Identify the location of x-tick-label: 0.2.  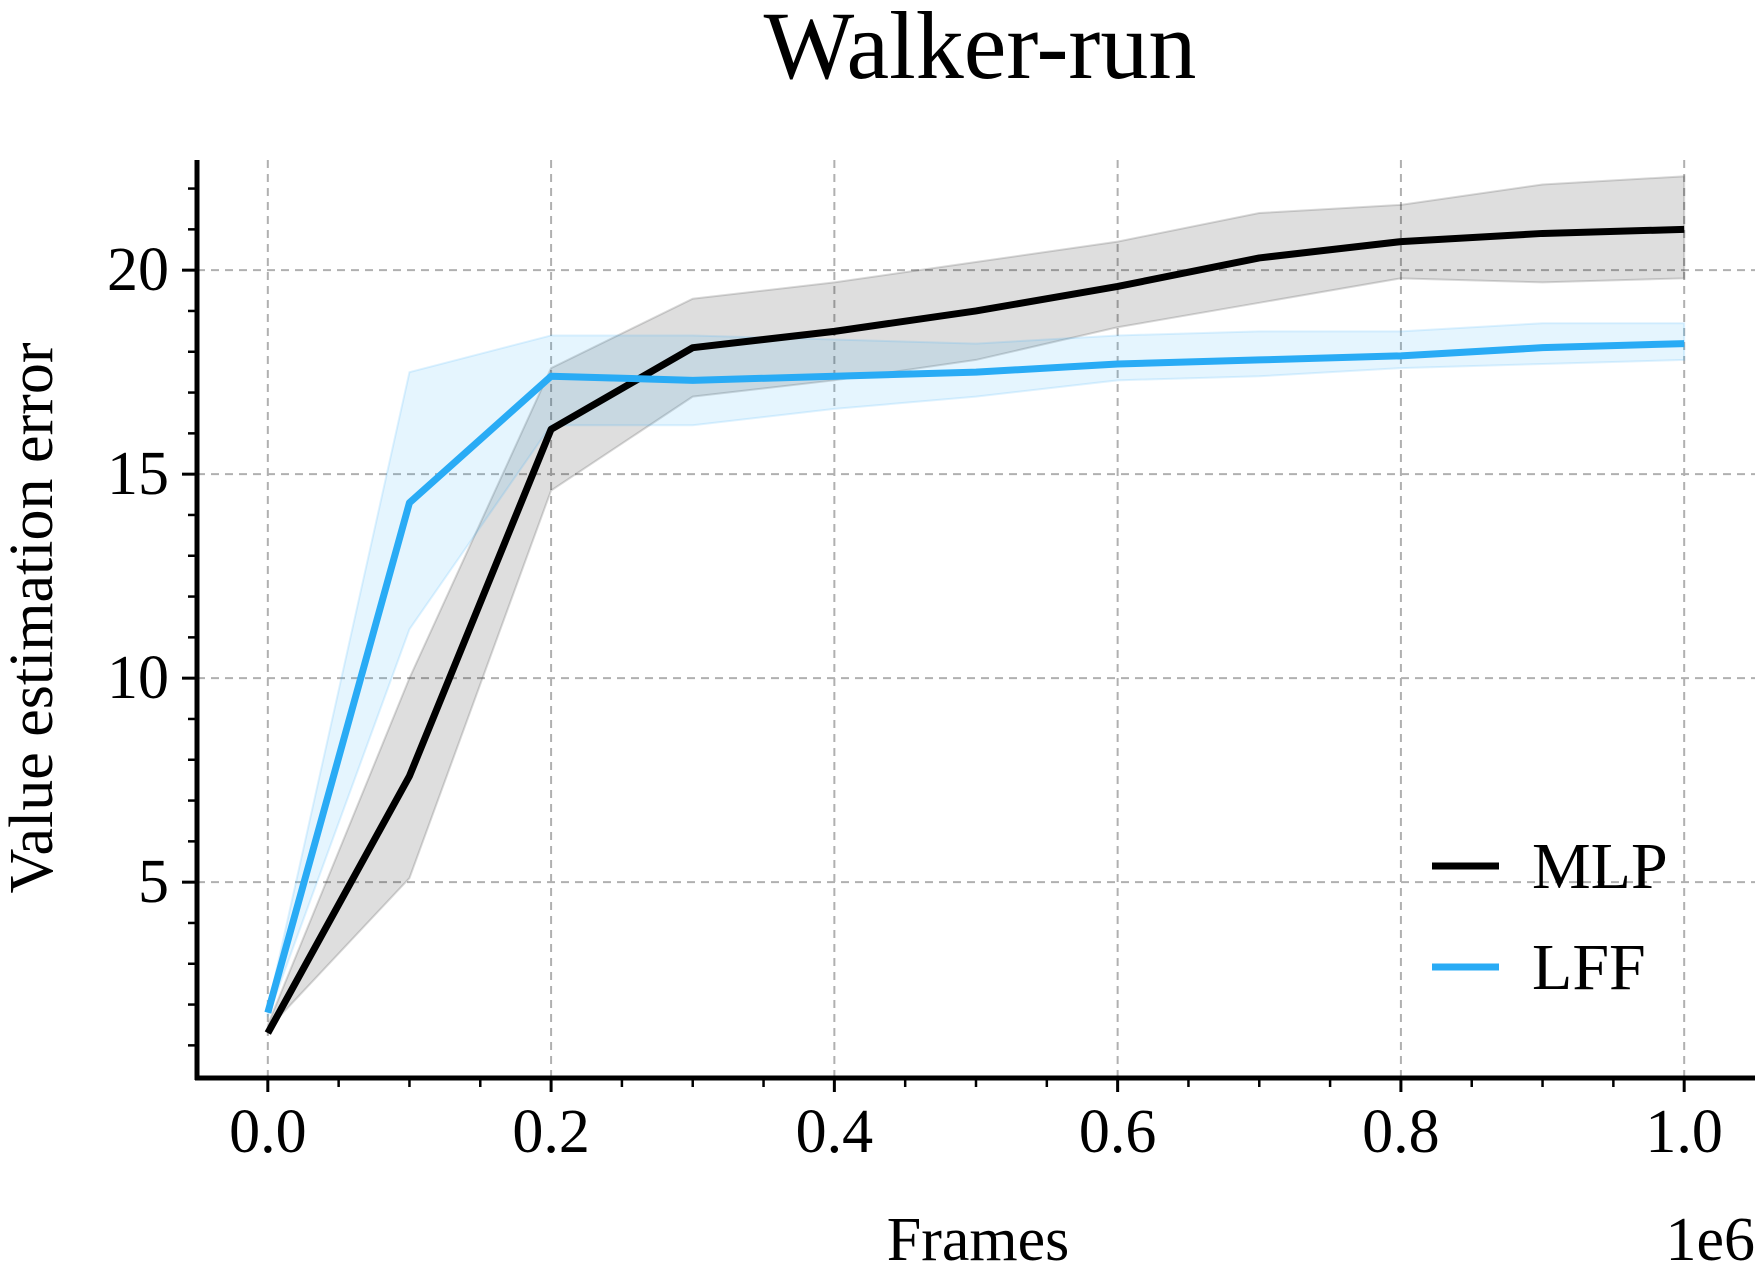
(551, 1132).